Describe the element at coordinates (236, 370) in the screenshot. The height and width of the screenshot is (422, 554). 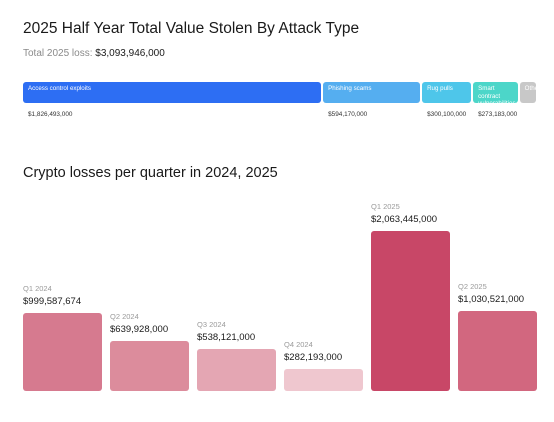
I see `bar-q3-2024` at that location.